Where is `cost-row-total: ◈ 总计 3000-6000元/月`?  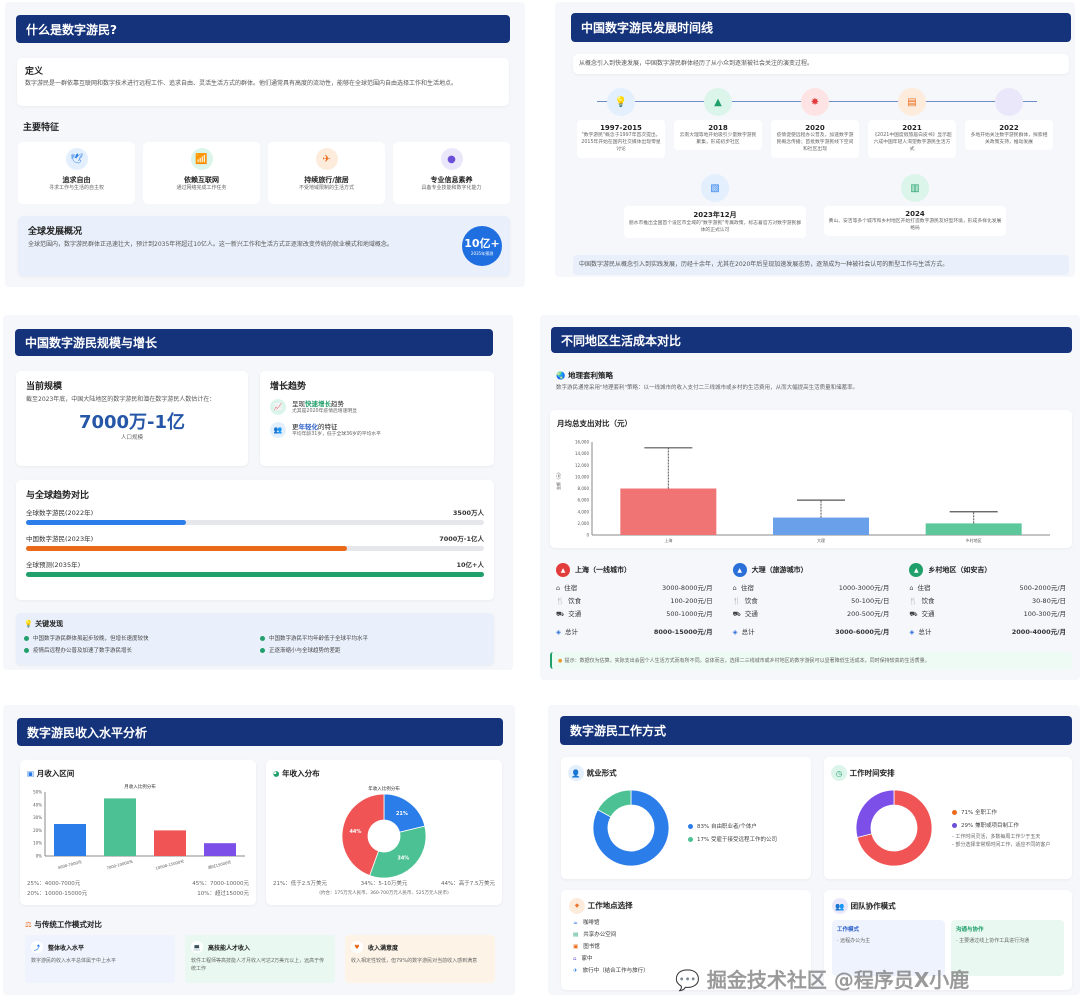 cost-row-total: ◈ 总计 3000-6000元/月 is located at coordinates (811, 631).